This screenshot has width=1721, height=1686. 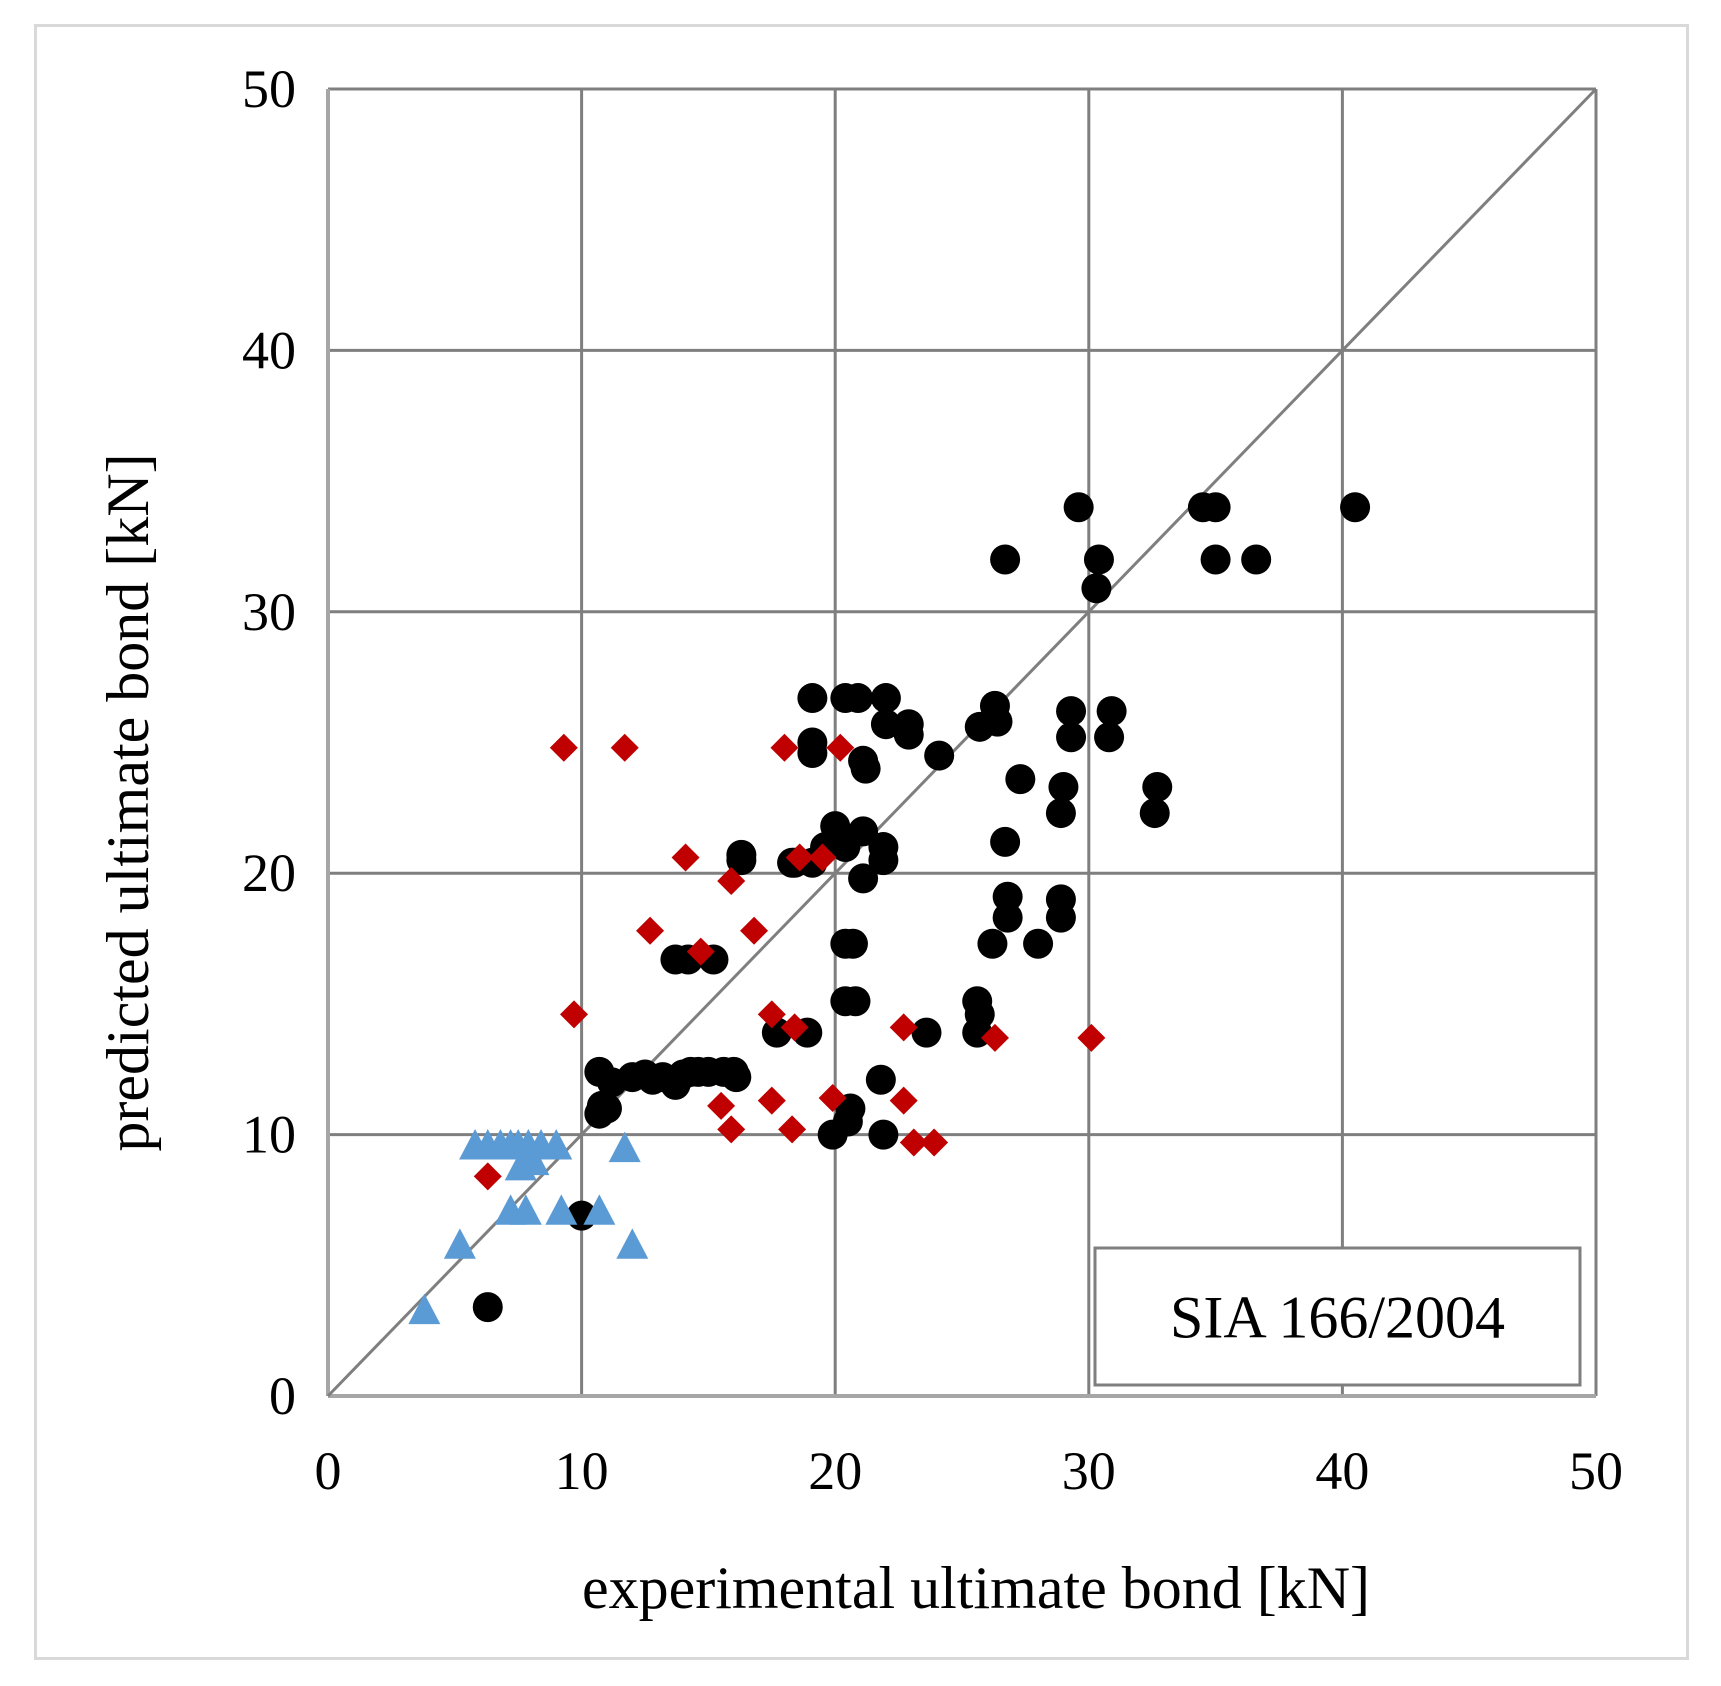 I want to click on annotation-box: SIA 166/2004, so click(x=1337, y=1316).